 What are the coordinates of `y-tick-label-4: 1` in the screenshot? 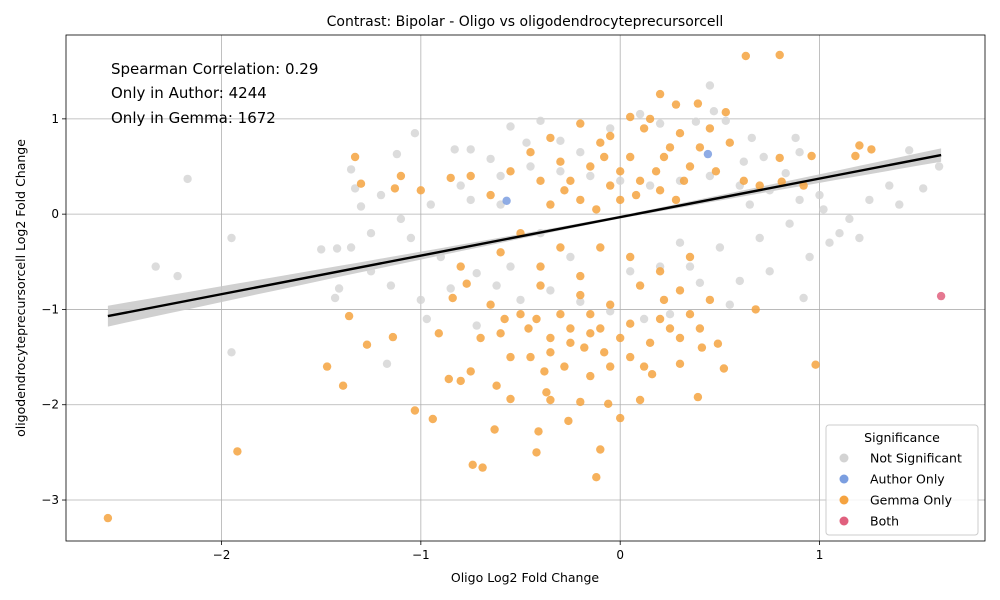 It's located at (55, 119).